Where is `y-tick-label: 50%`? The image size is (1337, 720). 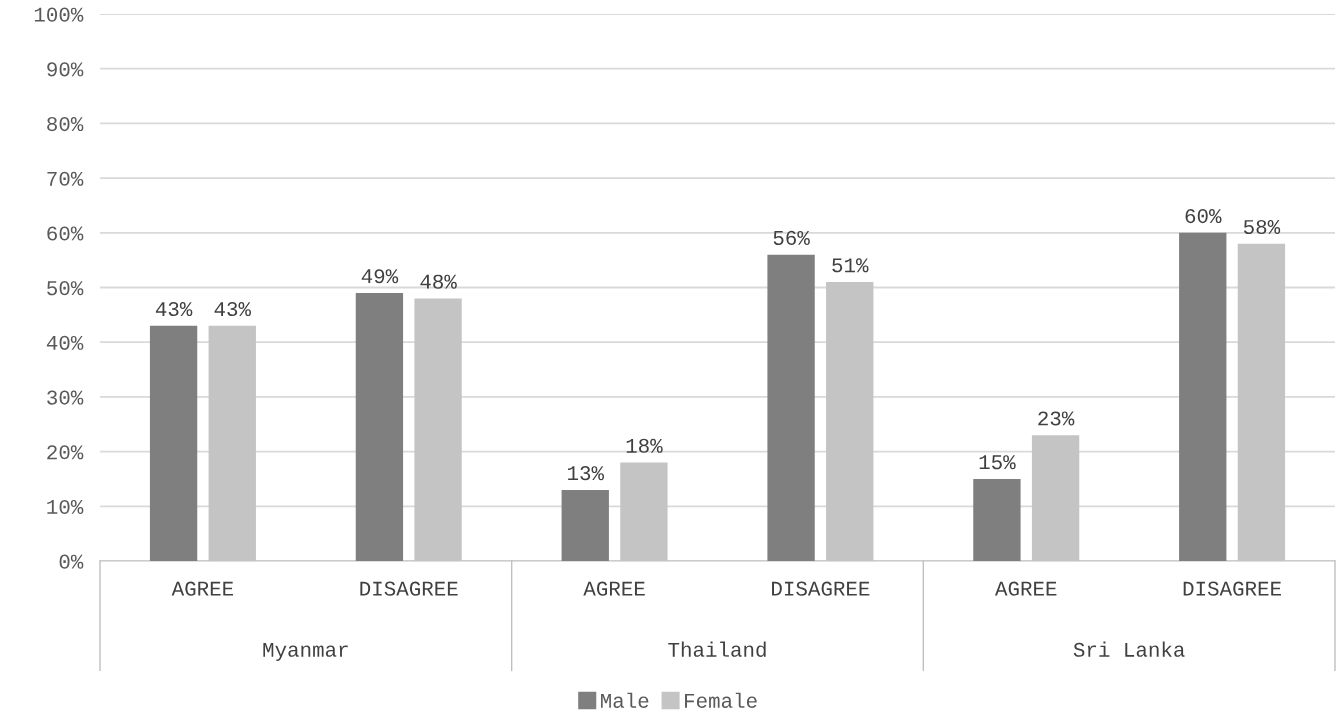 y-tick-label: 50% is located at coordinates (65, 288).